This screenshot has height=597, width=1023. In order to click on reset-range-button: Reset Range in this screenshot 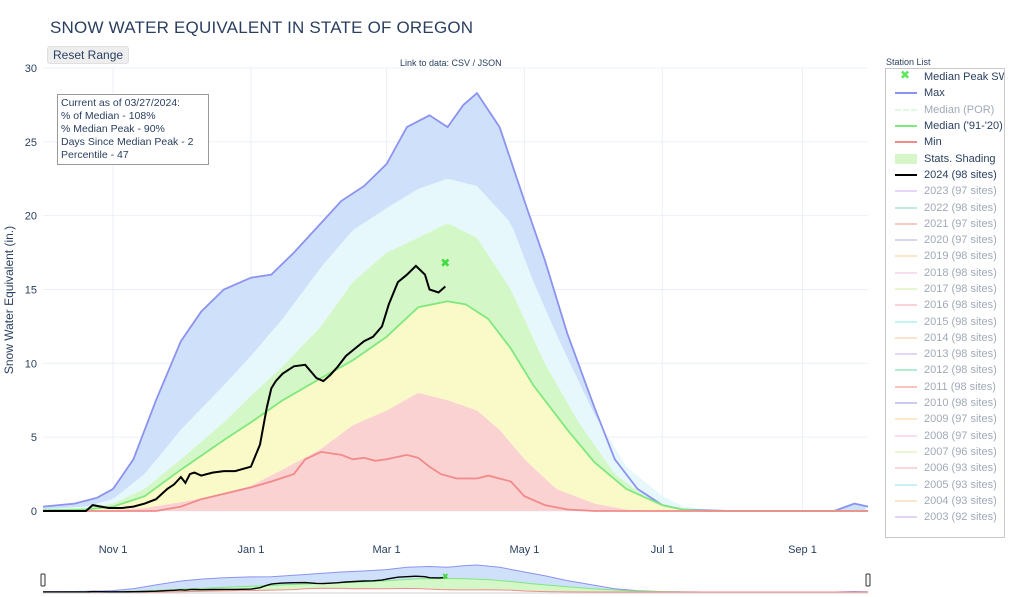, I will do `click(88, 55)`.